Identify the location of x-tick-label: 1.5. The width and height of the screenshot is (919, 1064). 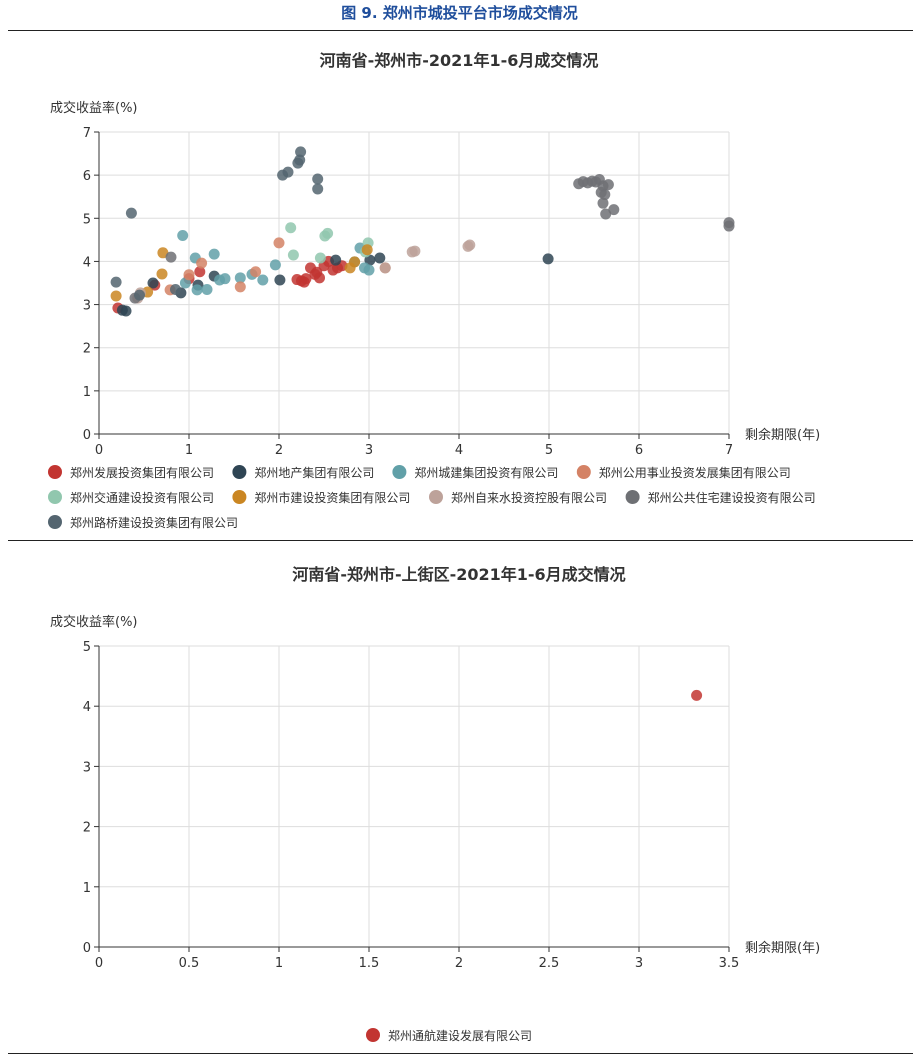
(369, 963).